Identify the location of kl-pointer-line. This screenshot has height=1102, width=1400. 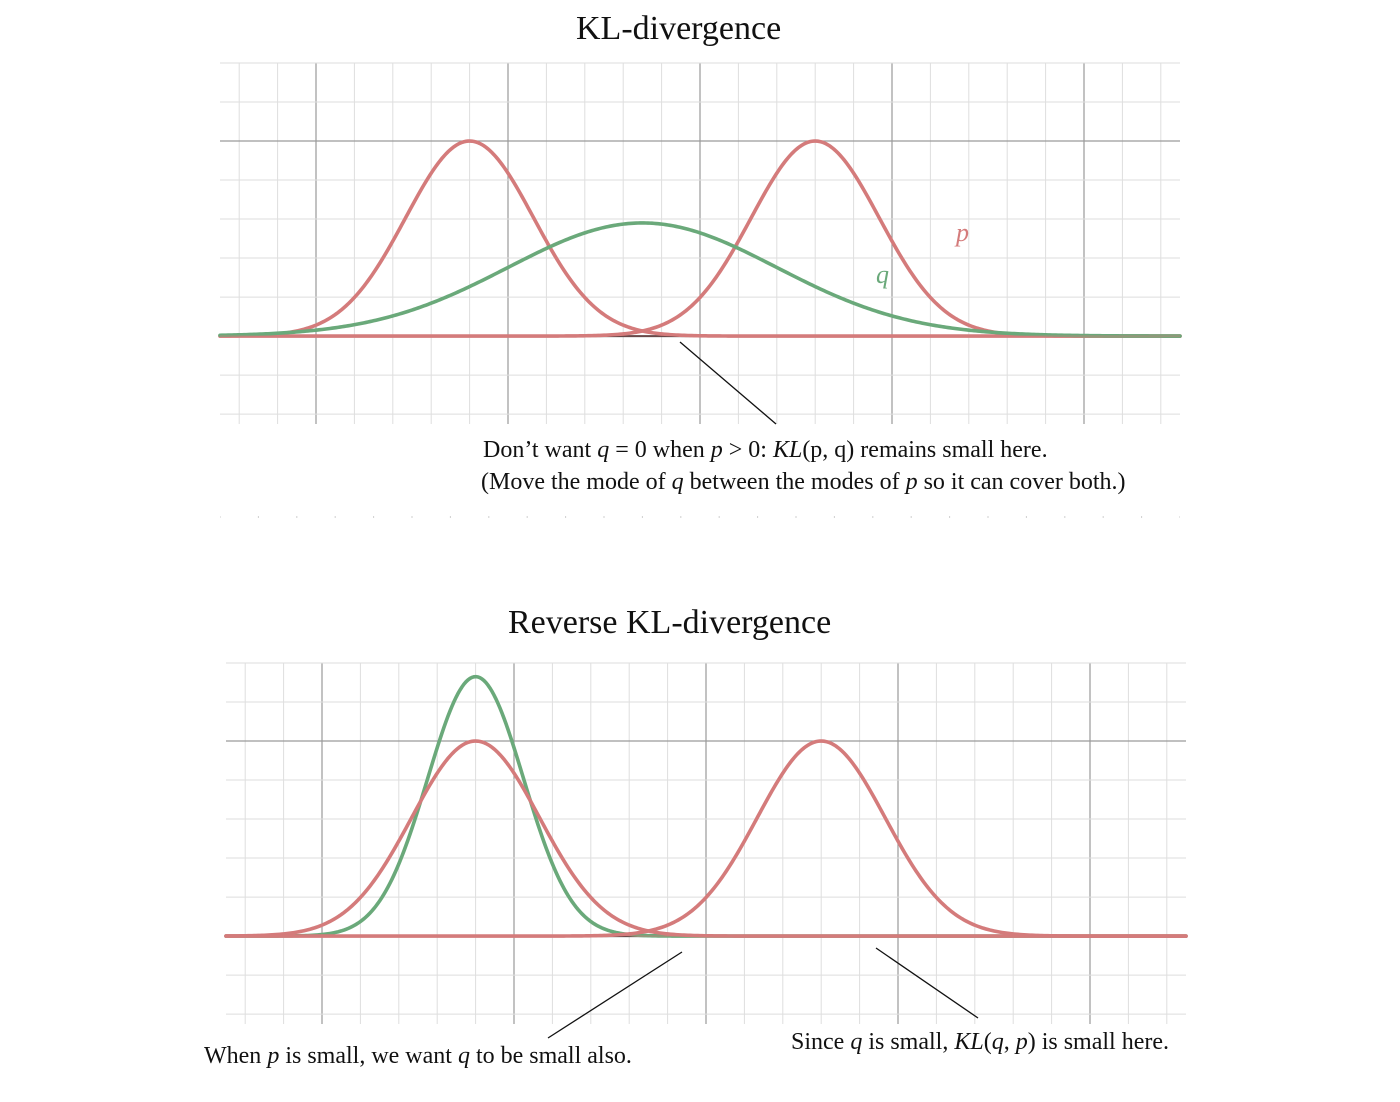
(728, 383).